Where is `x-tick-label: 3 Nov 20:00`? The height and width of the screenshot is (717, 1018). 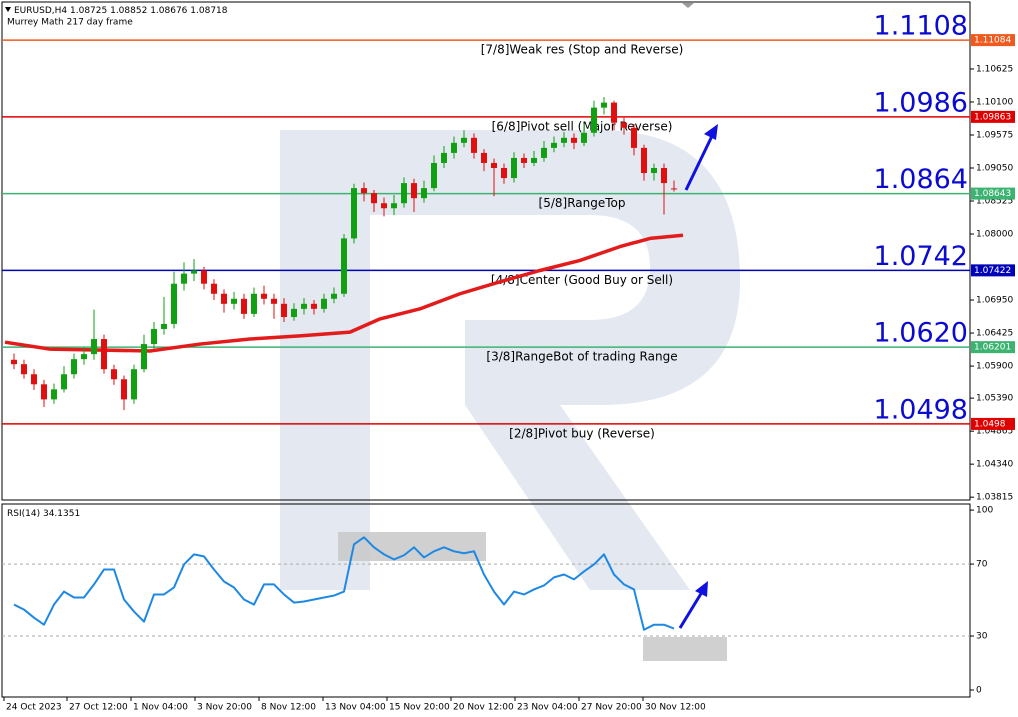 x-tick-label: 3 Nov 20:00 is located at coordinates (224, 708).